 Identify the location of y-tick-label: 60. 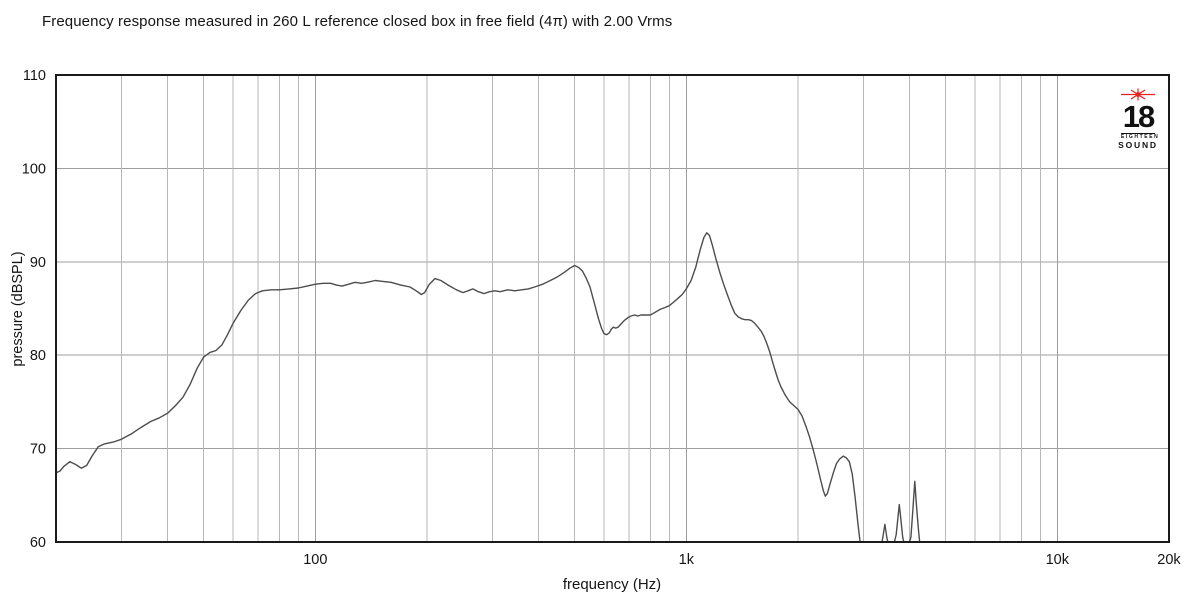
(38, 543).